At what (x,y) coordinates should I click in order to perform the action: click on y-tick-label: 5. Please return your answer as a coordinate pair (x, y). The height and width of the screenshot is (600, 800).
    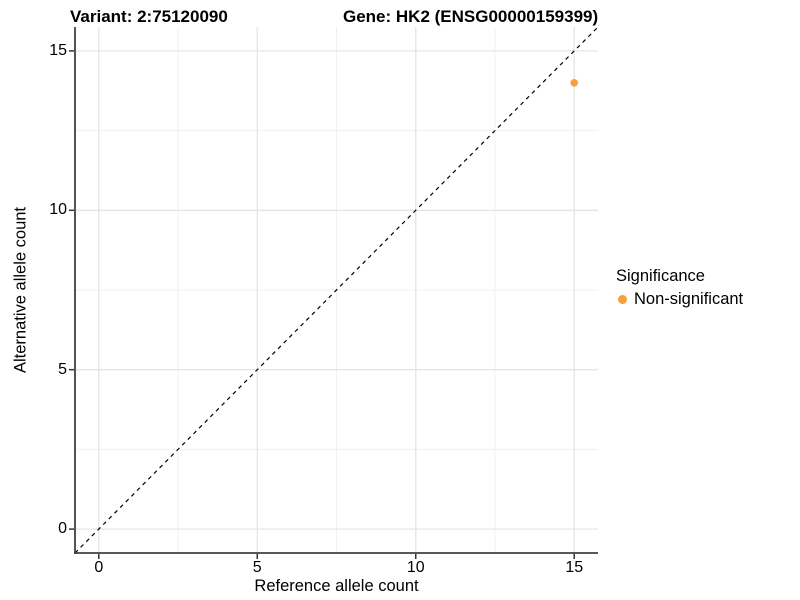
    Looking at the image, I should click on (62, 369).